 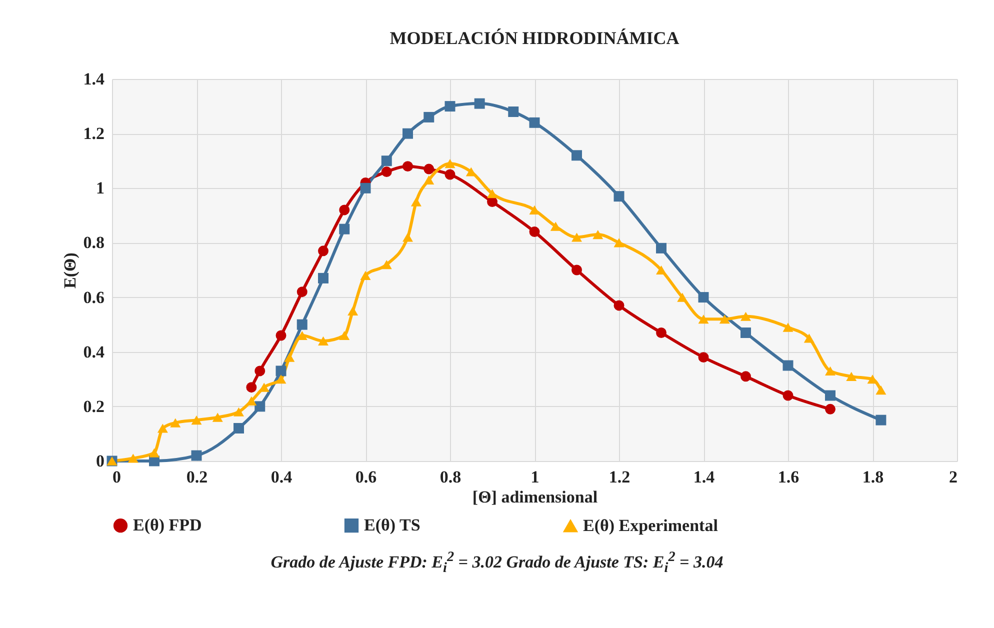 I want to click on x-axis-title: [Θ] adimensional, so click(x=535, y=497).